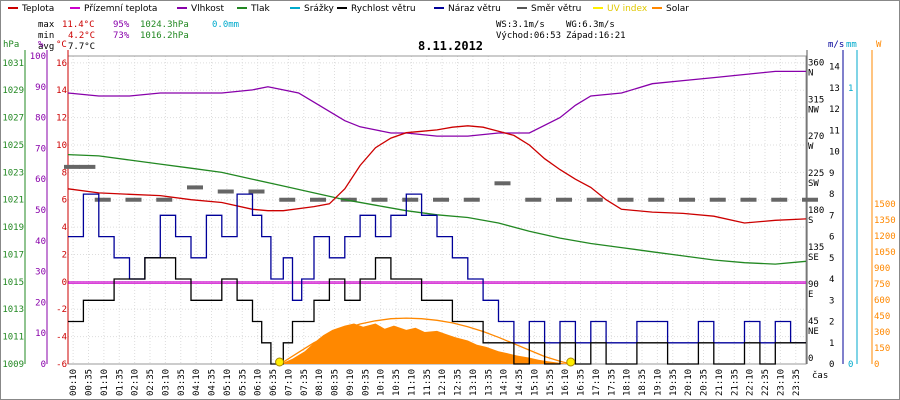 The image size is (900, 400). What do you see at coordinates (64, 201) in the screenshot?
I see `degc-axis-tick-label: 6` at bounding box center [64, 201].